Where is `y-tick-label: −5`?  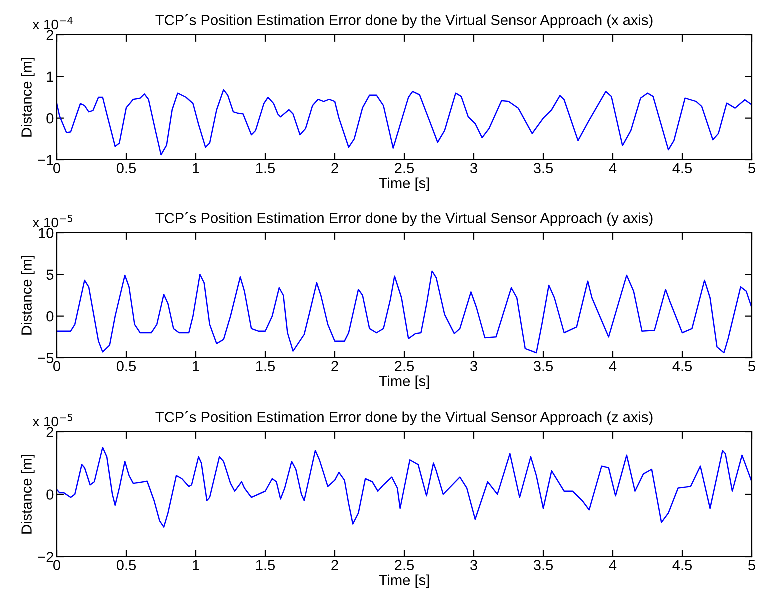
y-tick-label: −5 is located at coordinates (46, 358).